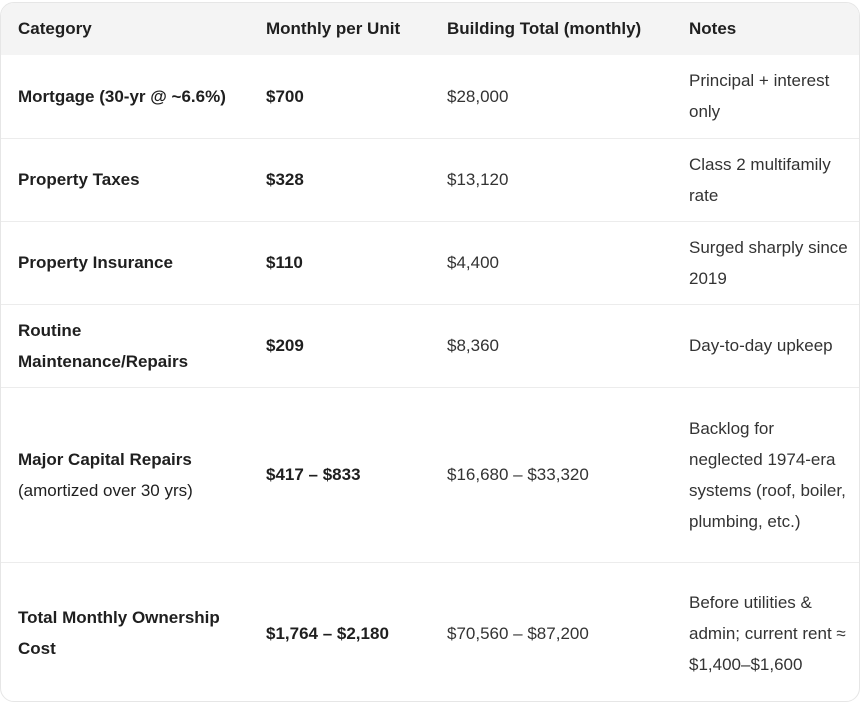 The image size is (860, 702). What do you see at coordinates (765, 263) in the screenshot?
I see `row-notes: Surged sharply since 2019` at bounding box center [765, 263].